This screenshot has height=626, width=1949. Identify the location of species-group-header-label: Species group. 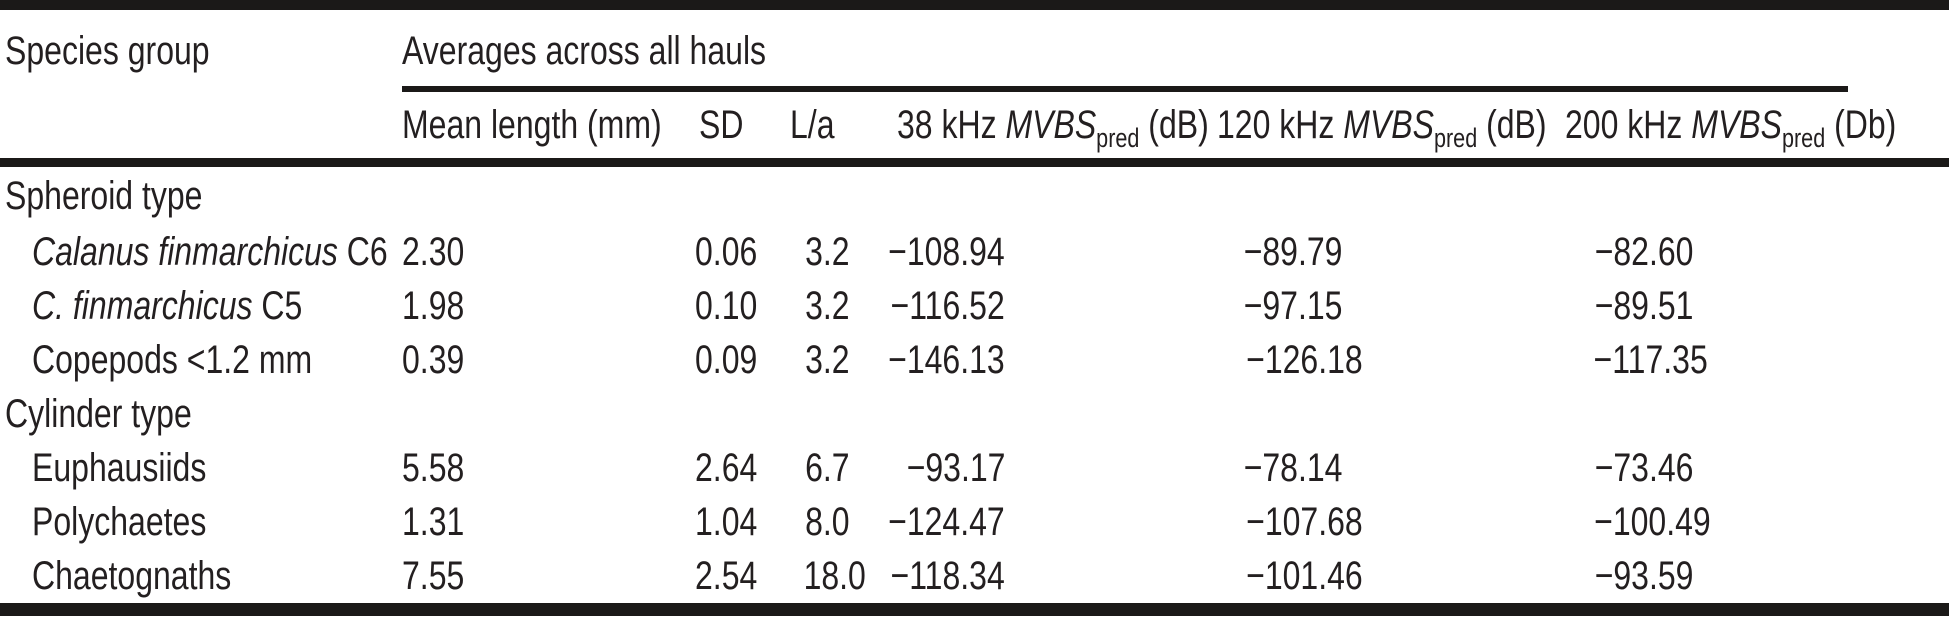
(107, 51).